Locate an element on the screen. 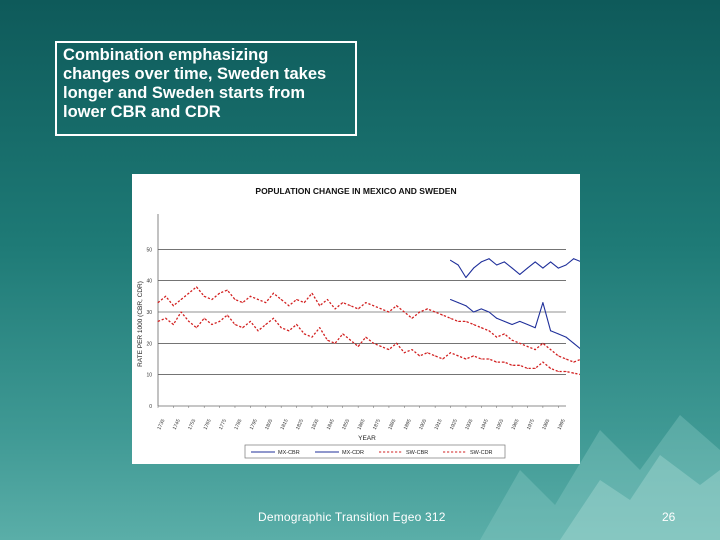  callout-line: lower CBR and CDR is located at coordinates (142, 112).